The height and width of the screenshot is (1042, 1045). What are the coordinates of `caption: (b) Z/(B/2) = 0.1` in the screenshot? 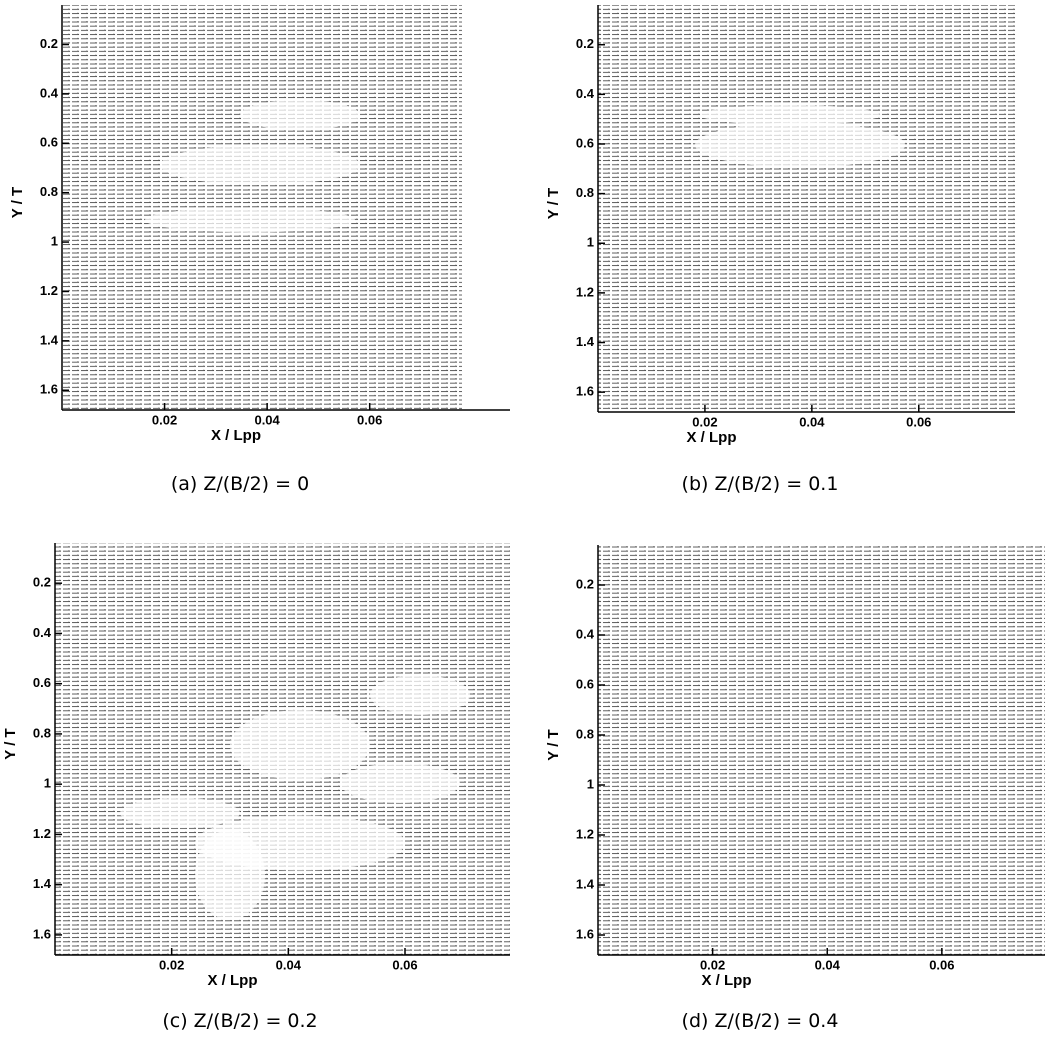 It's located at (760, 484).